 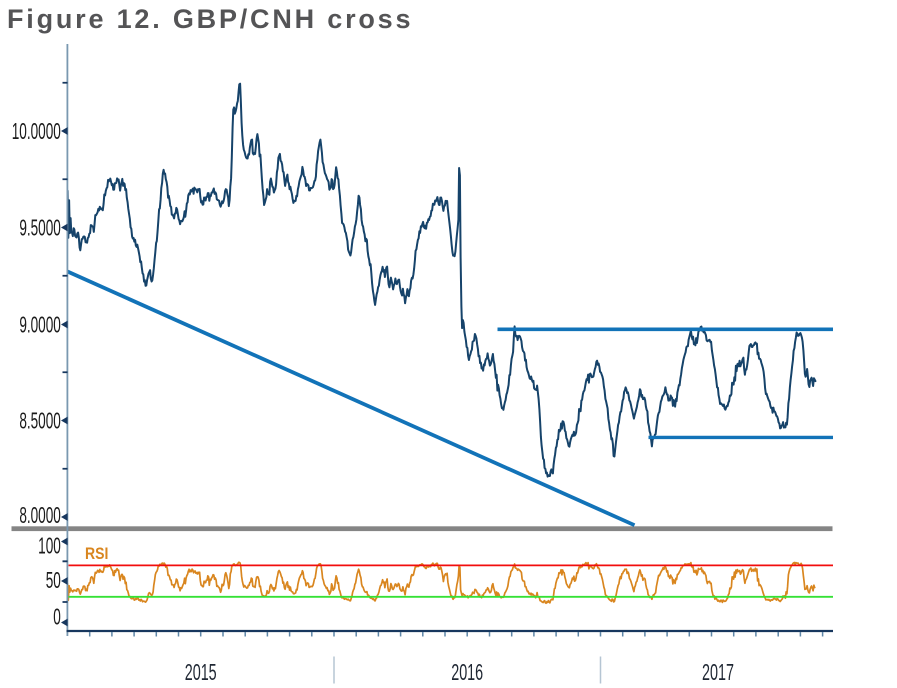 What do you see at coordinates (49, 547) in the screenshot?
I see `svg-text: 100` at bounding box center [49, 547].